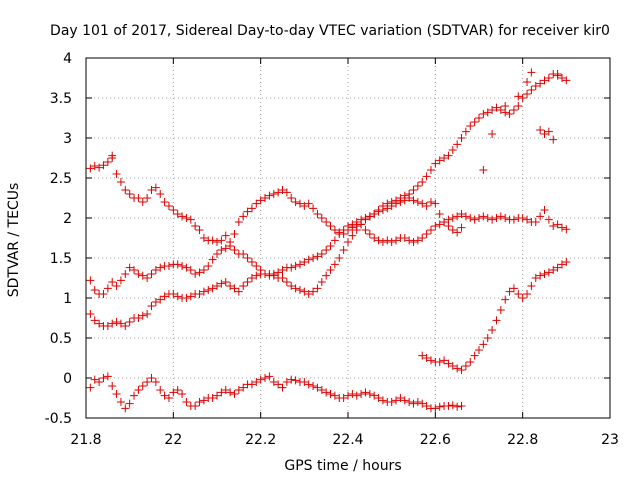 Image resolution: width=640 pixels, height=480 pixels. Describe the element at coordinates (522, 440) in the screenshot. I see `x-tick-label: 22.8` at that location.